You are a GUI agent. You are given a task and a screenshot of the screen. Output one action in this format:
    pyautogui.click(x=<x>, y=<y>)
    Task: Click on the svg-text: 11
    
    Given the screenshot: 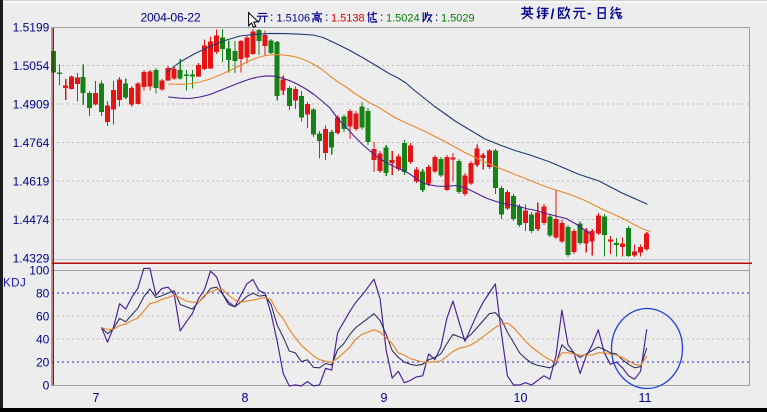 What is the action you would take?
    pyautogui.click(x=645, y=398)
    